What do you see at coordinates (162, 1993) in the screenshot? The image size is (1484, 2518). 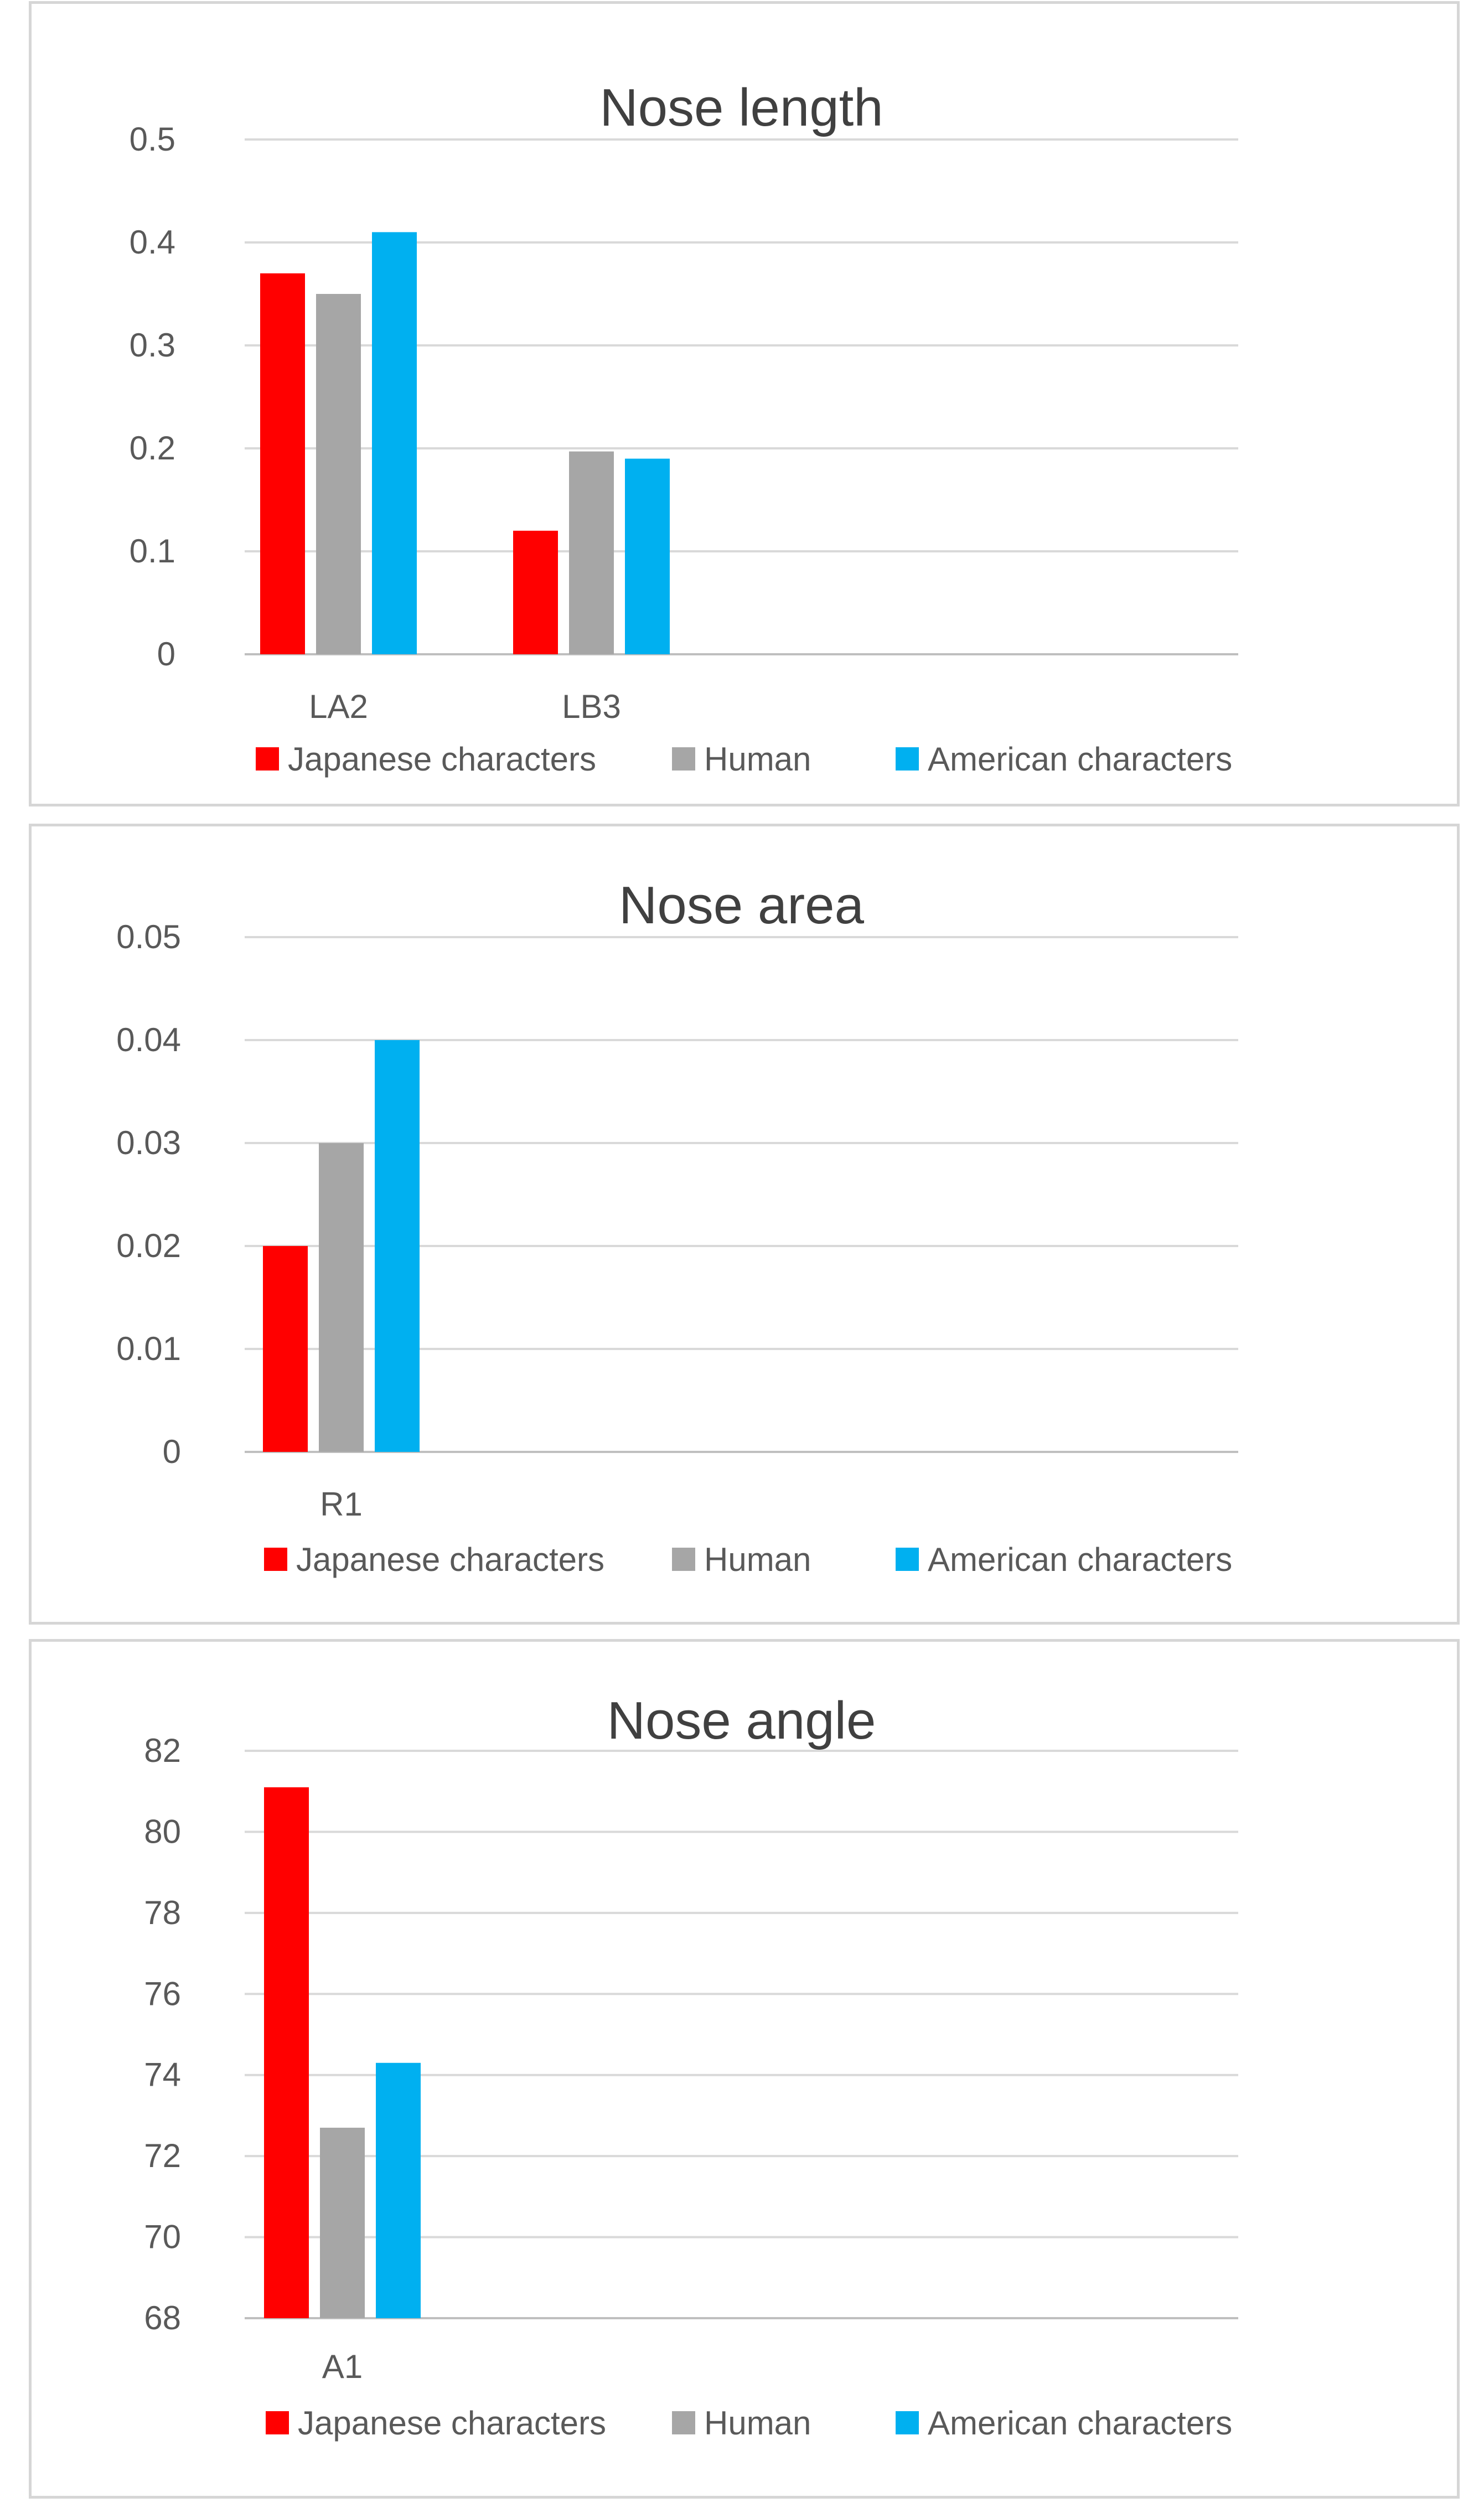 I see `y-tick-label: 76` at bounding box center [162, 1993].